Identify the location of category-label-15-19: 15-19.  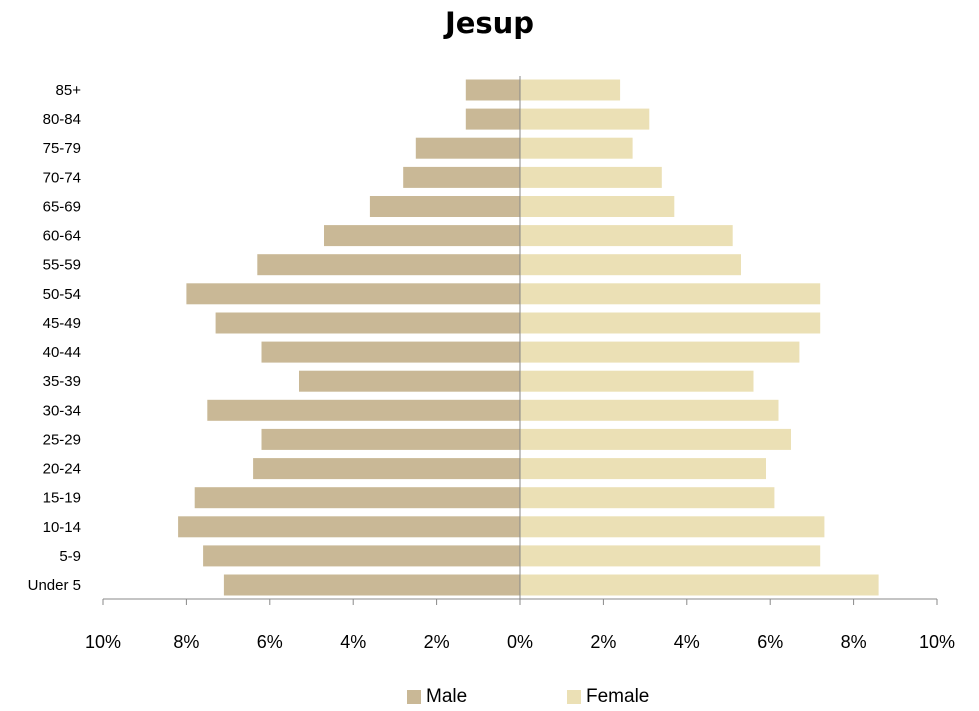
(62, 498).